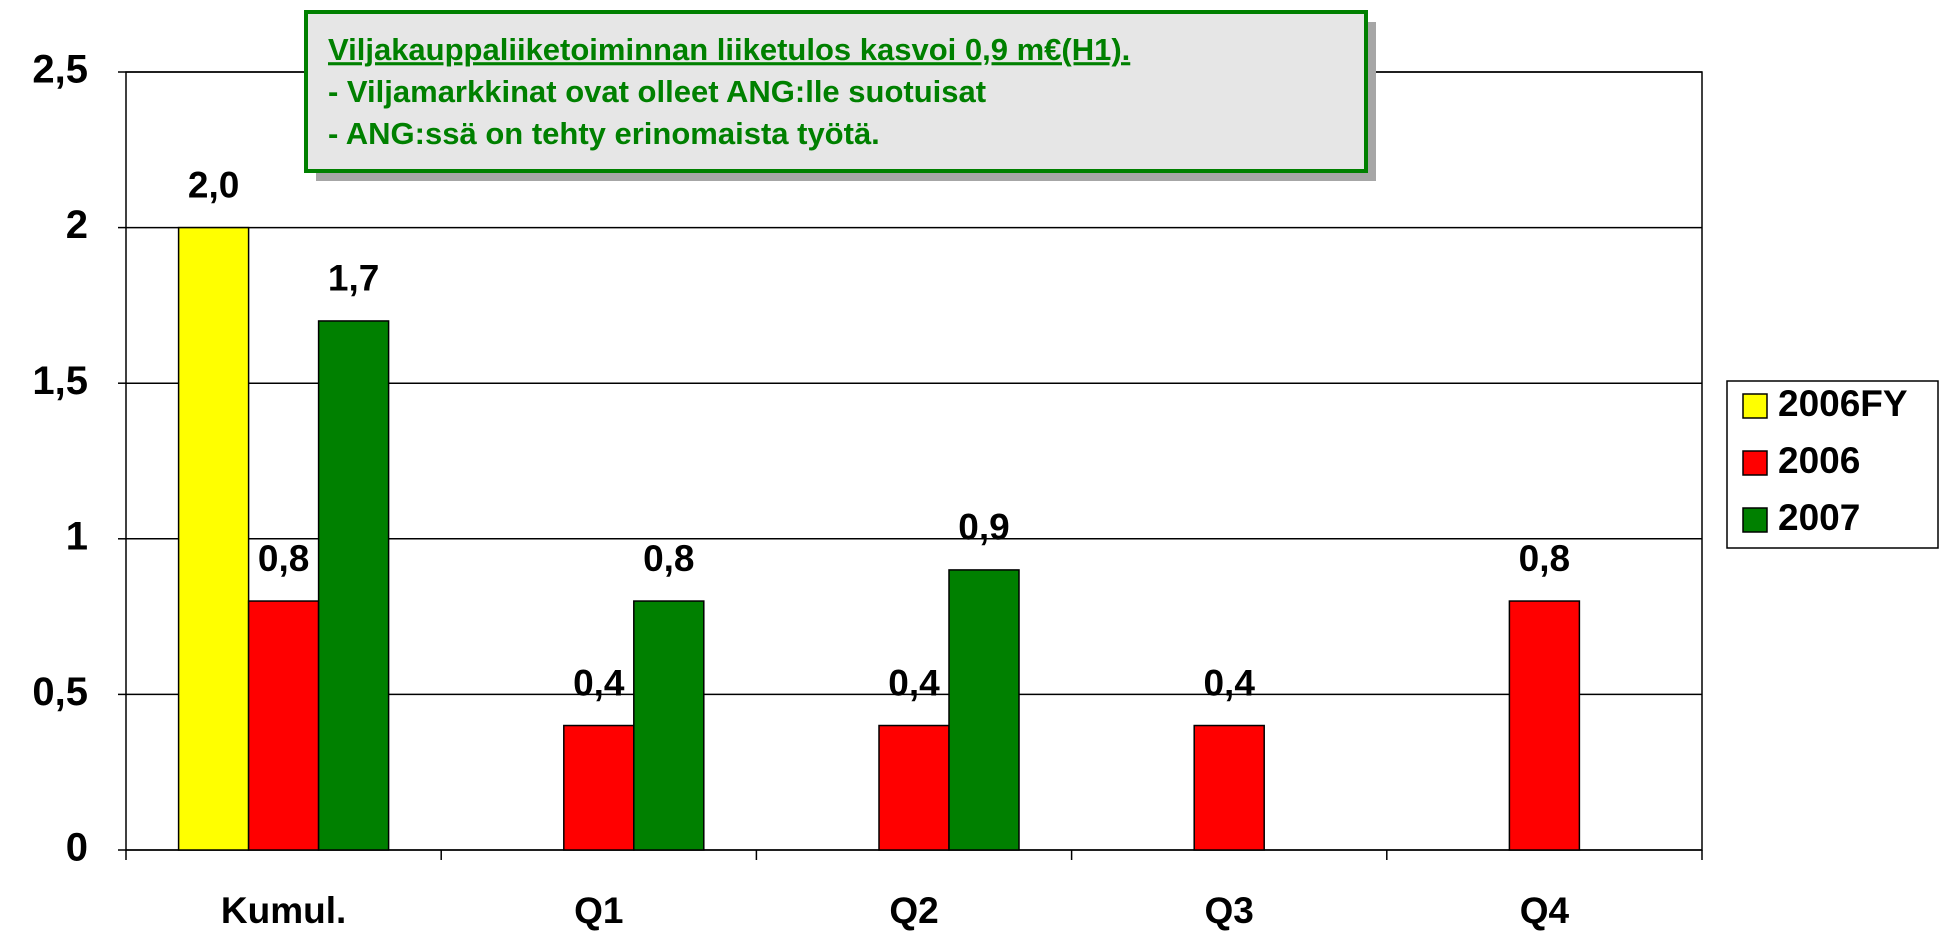 The width and height of the screenshot is (1940, 931). What do you see at coordinates (77, 225) in the screenshot?
I see `y-tick-label: 2` at bounding box center [77, 225].